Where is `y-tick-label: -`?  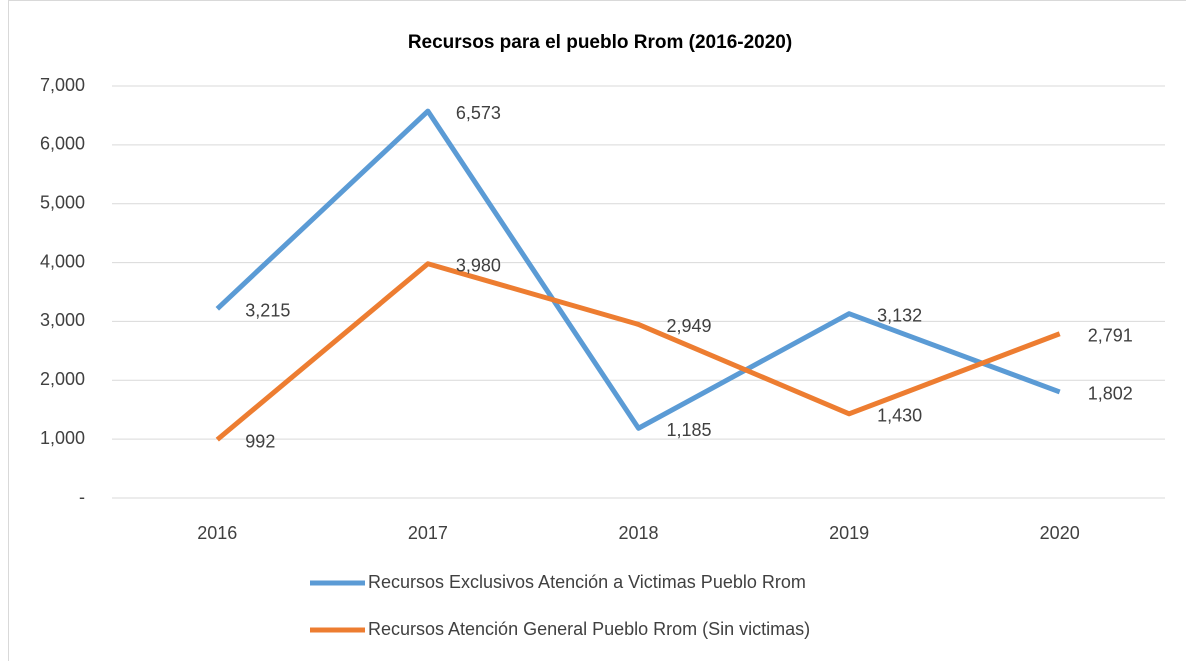 y-tick-label: - is located at coordinates (82, 497).